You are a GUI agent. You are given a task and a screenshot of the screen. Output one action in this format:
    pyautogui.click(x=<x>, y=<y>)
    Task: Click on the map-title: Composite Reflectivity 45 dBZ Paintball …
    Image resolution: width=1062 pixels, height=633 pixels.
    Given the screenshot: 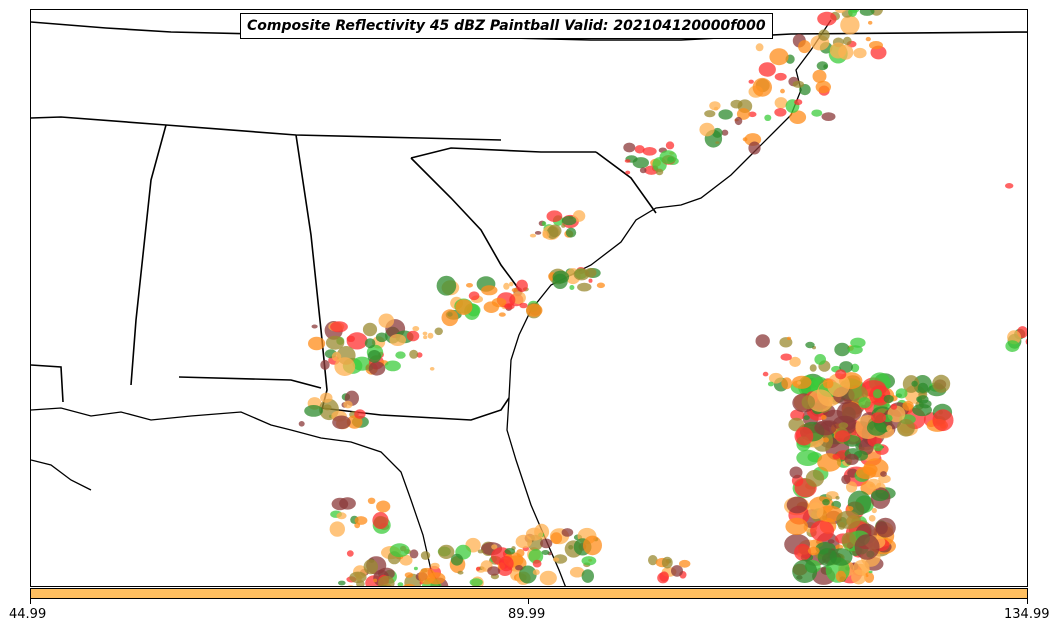 What is the action you would take?
    pyautogui.click(x=506, y=26)
    